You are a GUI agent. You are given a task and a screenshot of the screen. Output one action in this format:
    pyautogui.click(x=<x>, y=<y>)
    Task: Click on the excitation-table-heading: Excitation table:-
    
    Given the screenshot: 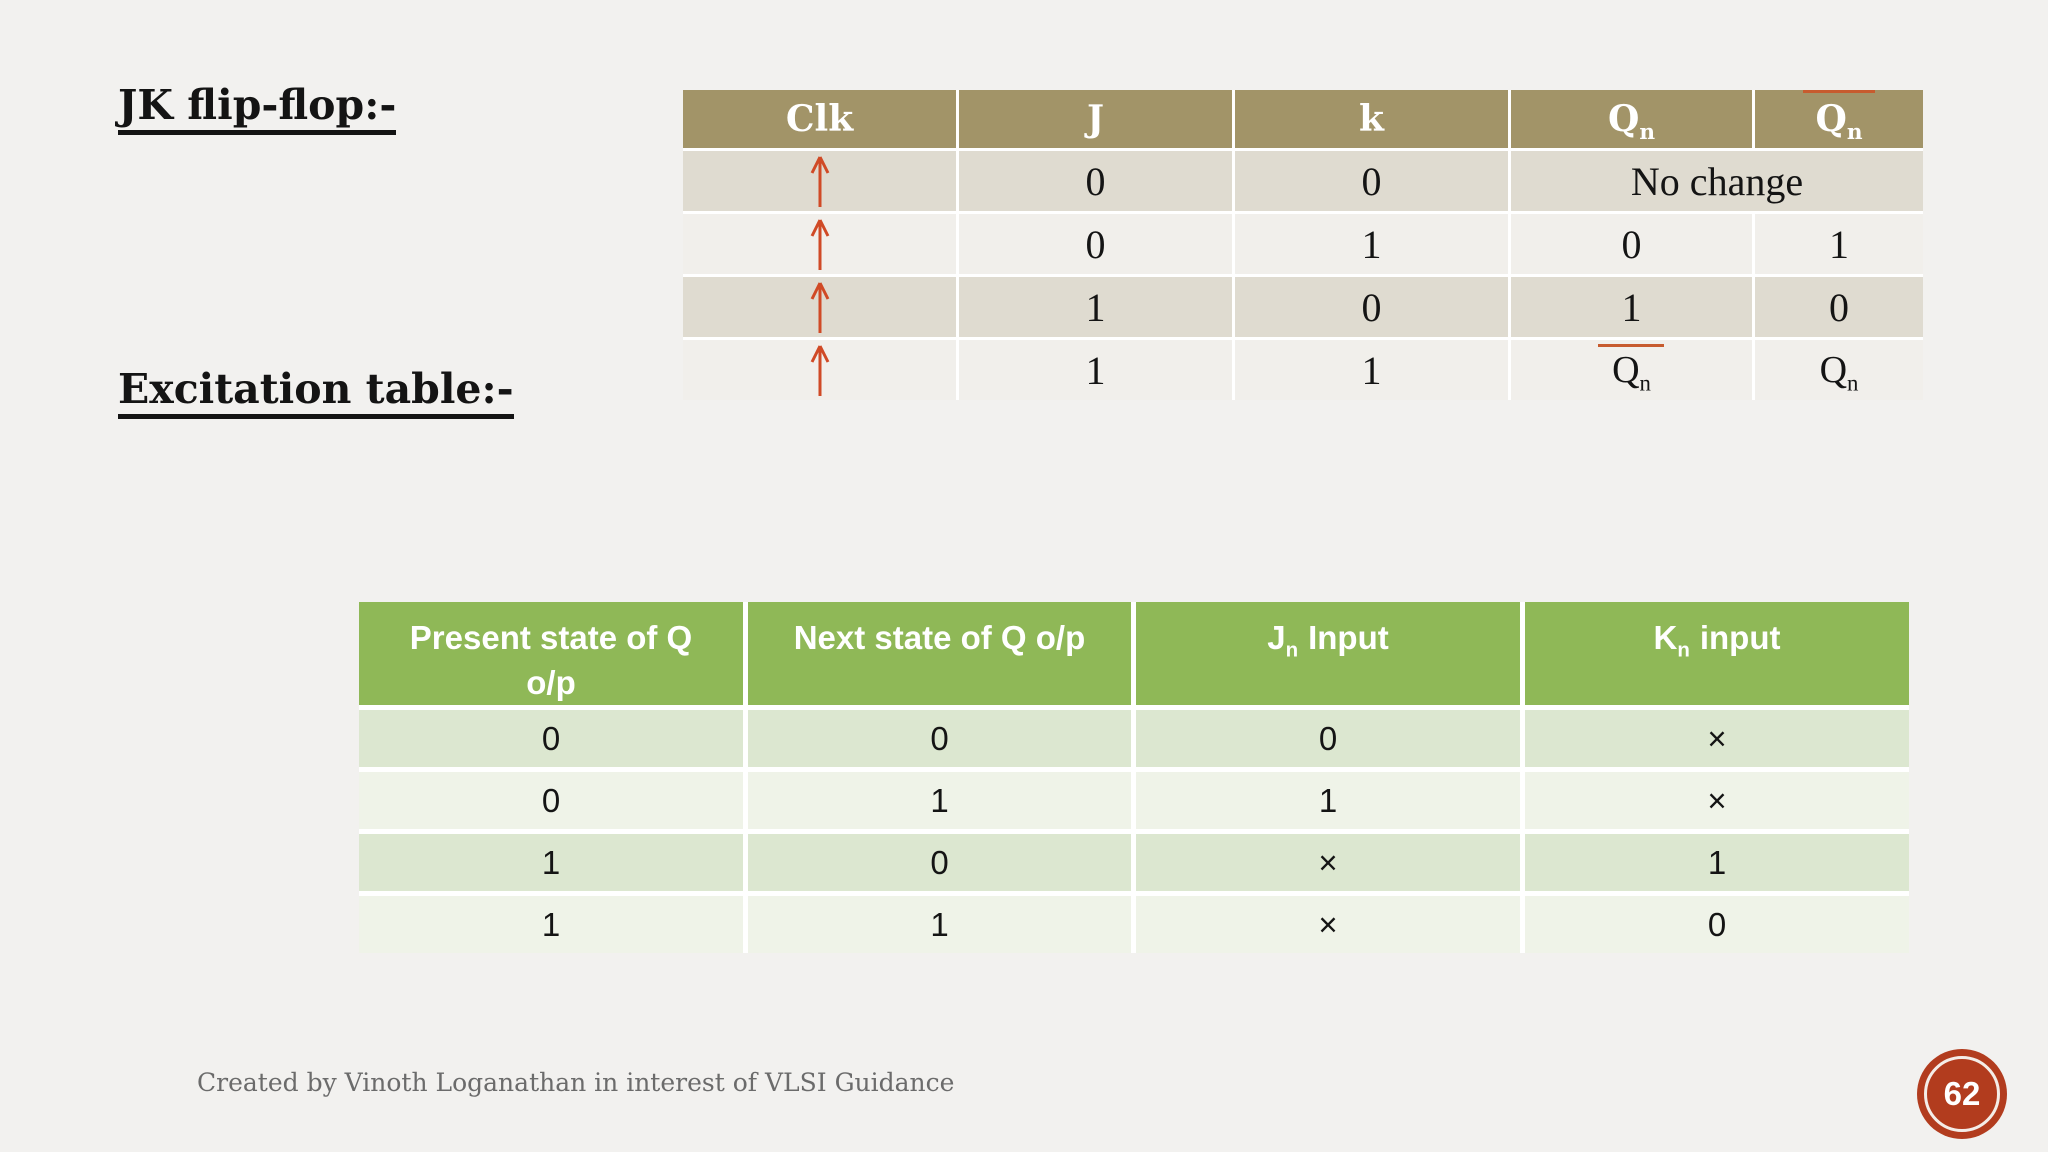 What is the action you would take?
    pyautogui.click(x=316, y=392)
    